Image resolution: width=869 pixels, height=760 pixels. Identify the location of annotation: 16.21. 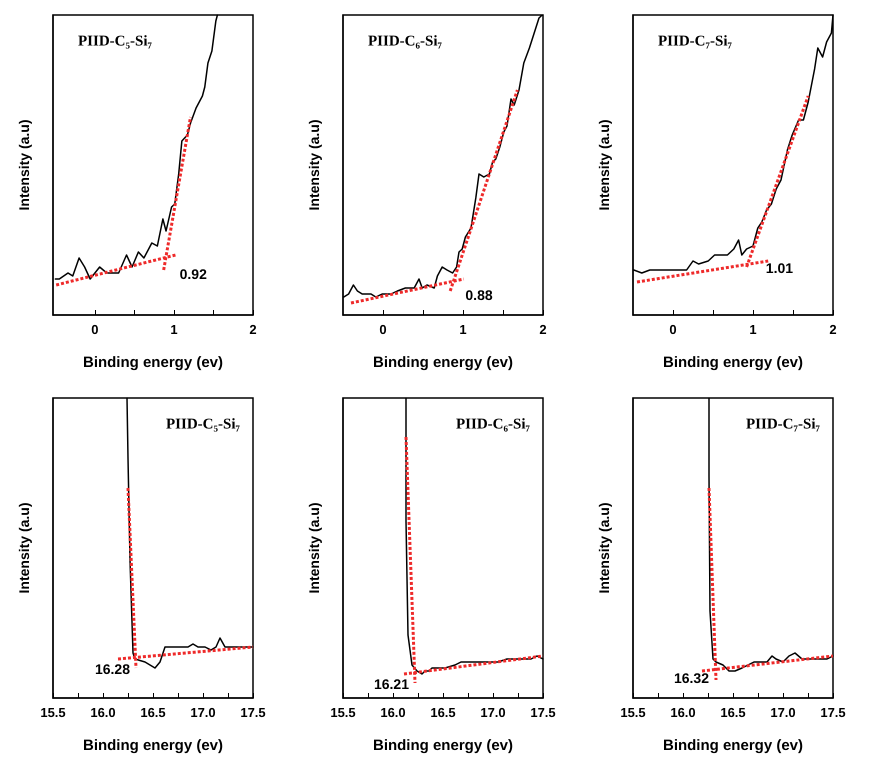
(392, 684).